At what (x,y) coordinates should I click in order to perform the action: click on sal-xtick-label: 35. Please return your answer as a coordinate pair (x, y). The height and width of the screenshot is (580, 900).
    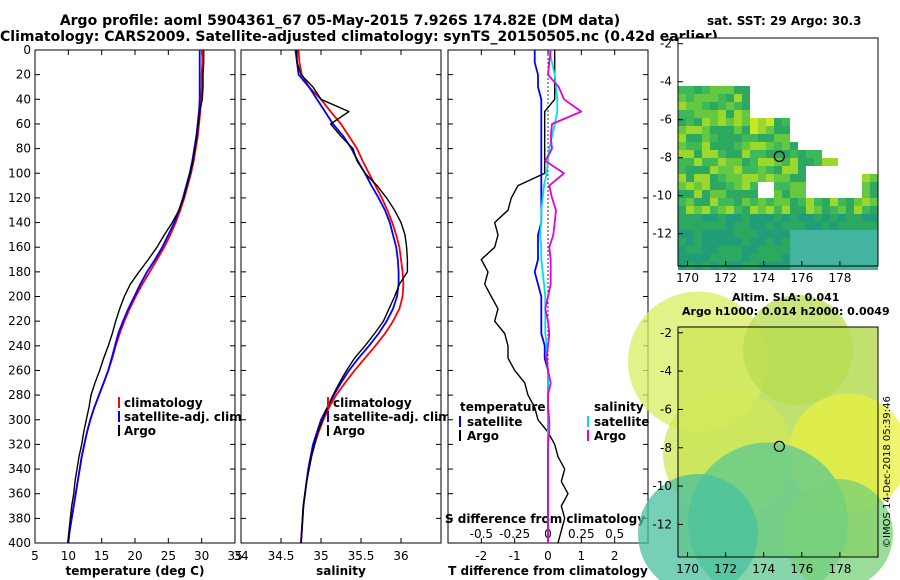
    Looking at the image, I should click on (320, 556).